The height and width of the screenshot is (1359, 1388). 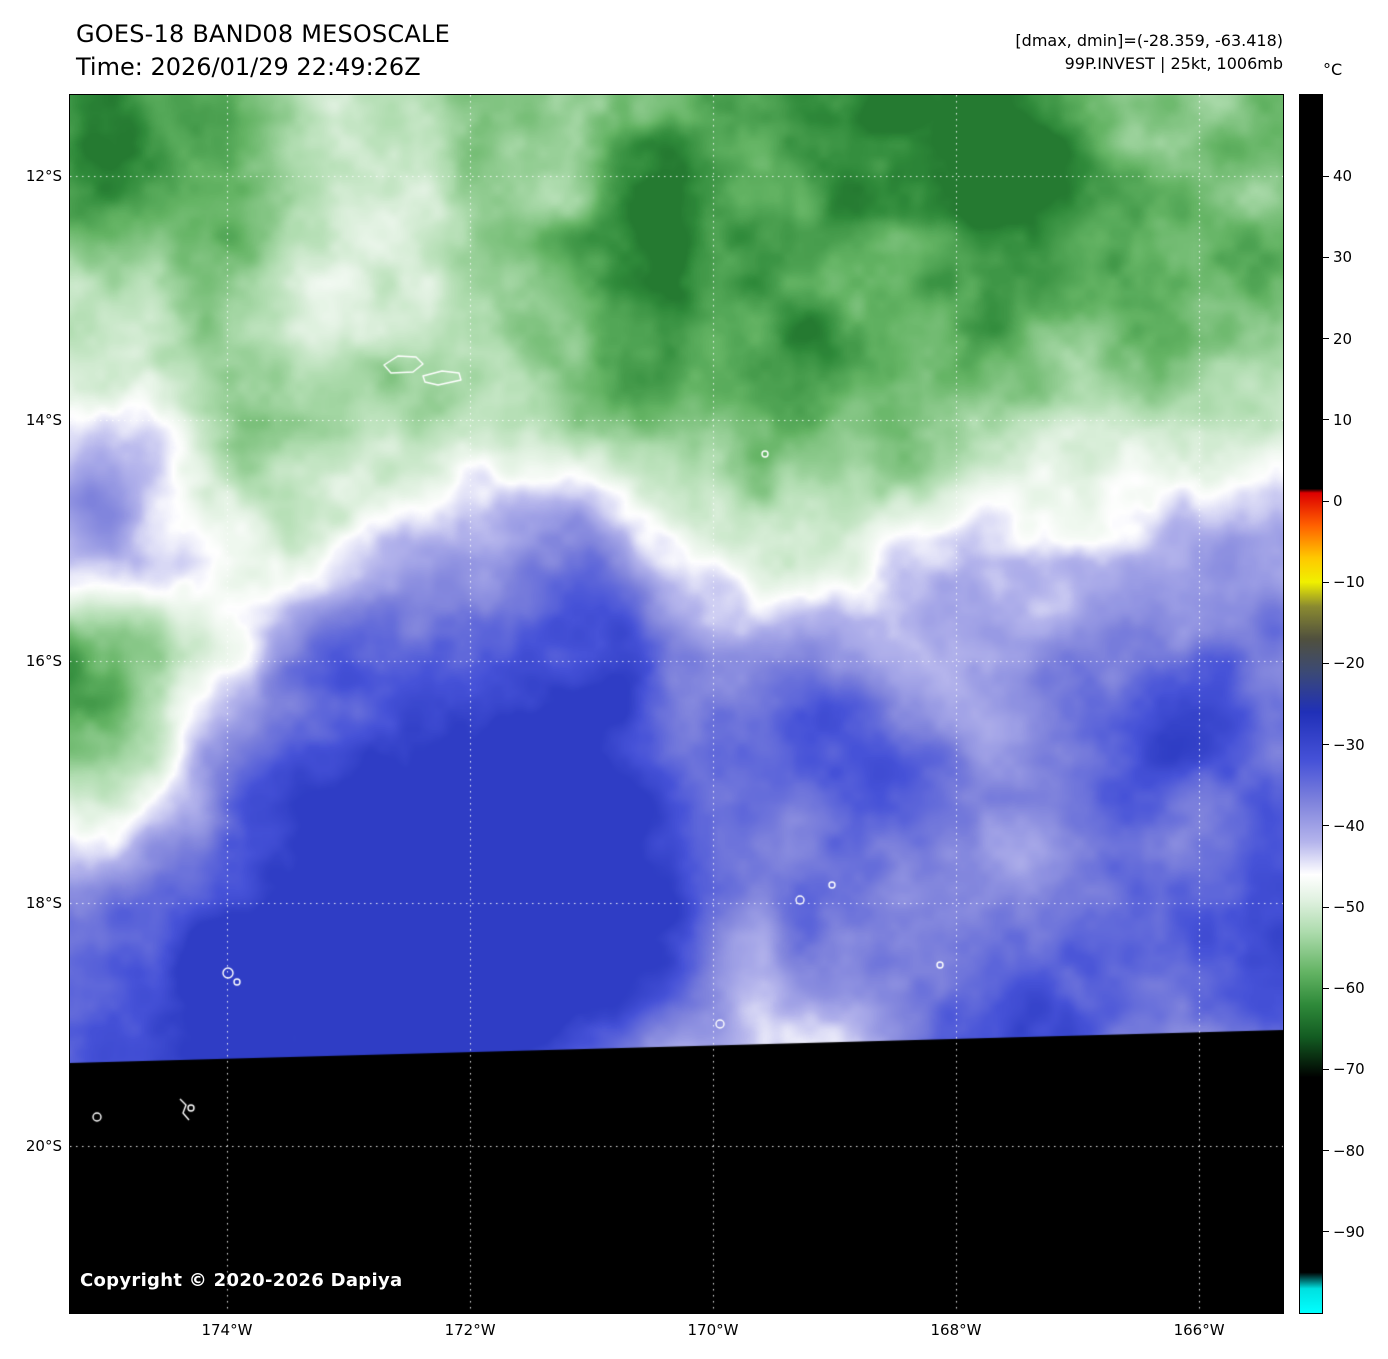 I want to click on lon-tick-label: 170°W, so click(x=713, y=1330).